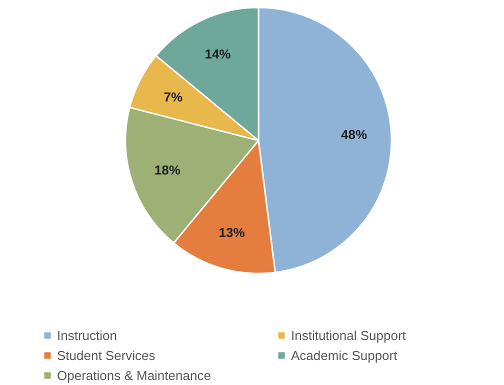 The width and height of the screenshot is (504, 385). Describe the element at coordinates (354, 134) in the screenshot. I see `data-label: 48%` at that location.